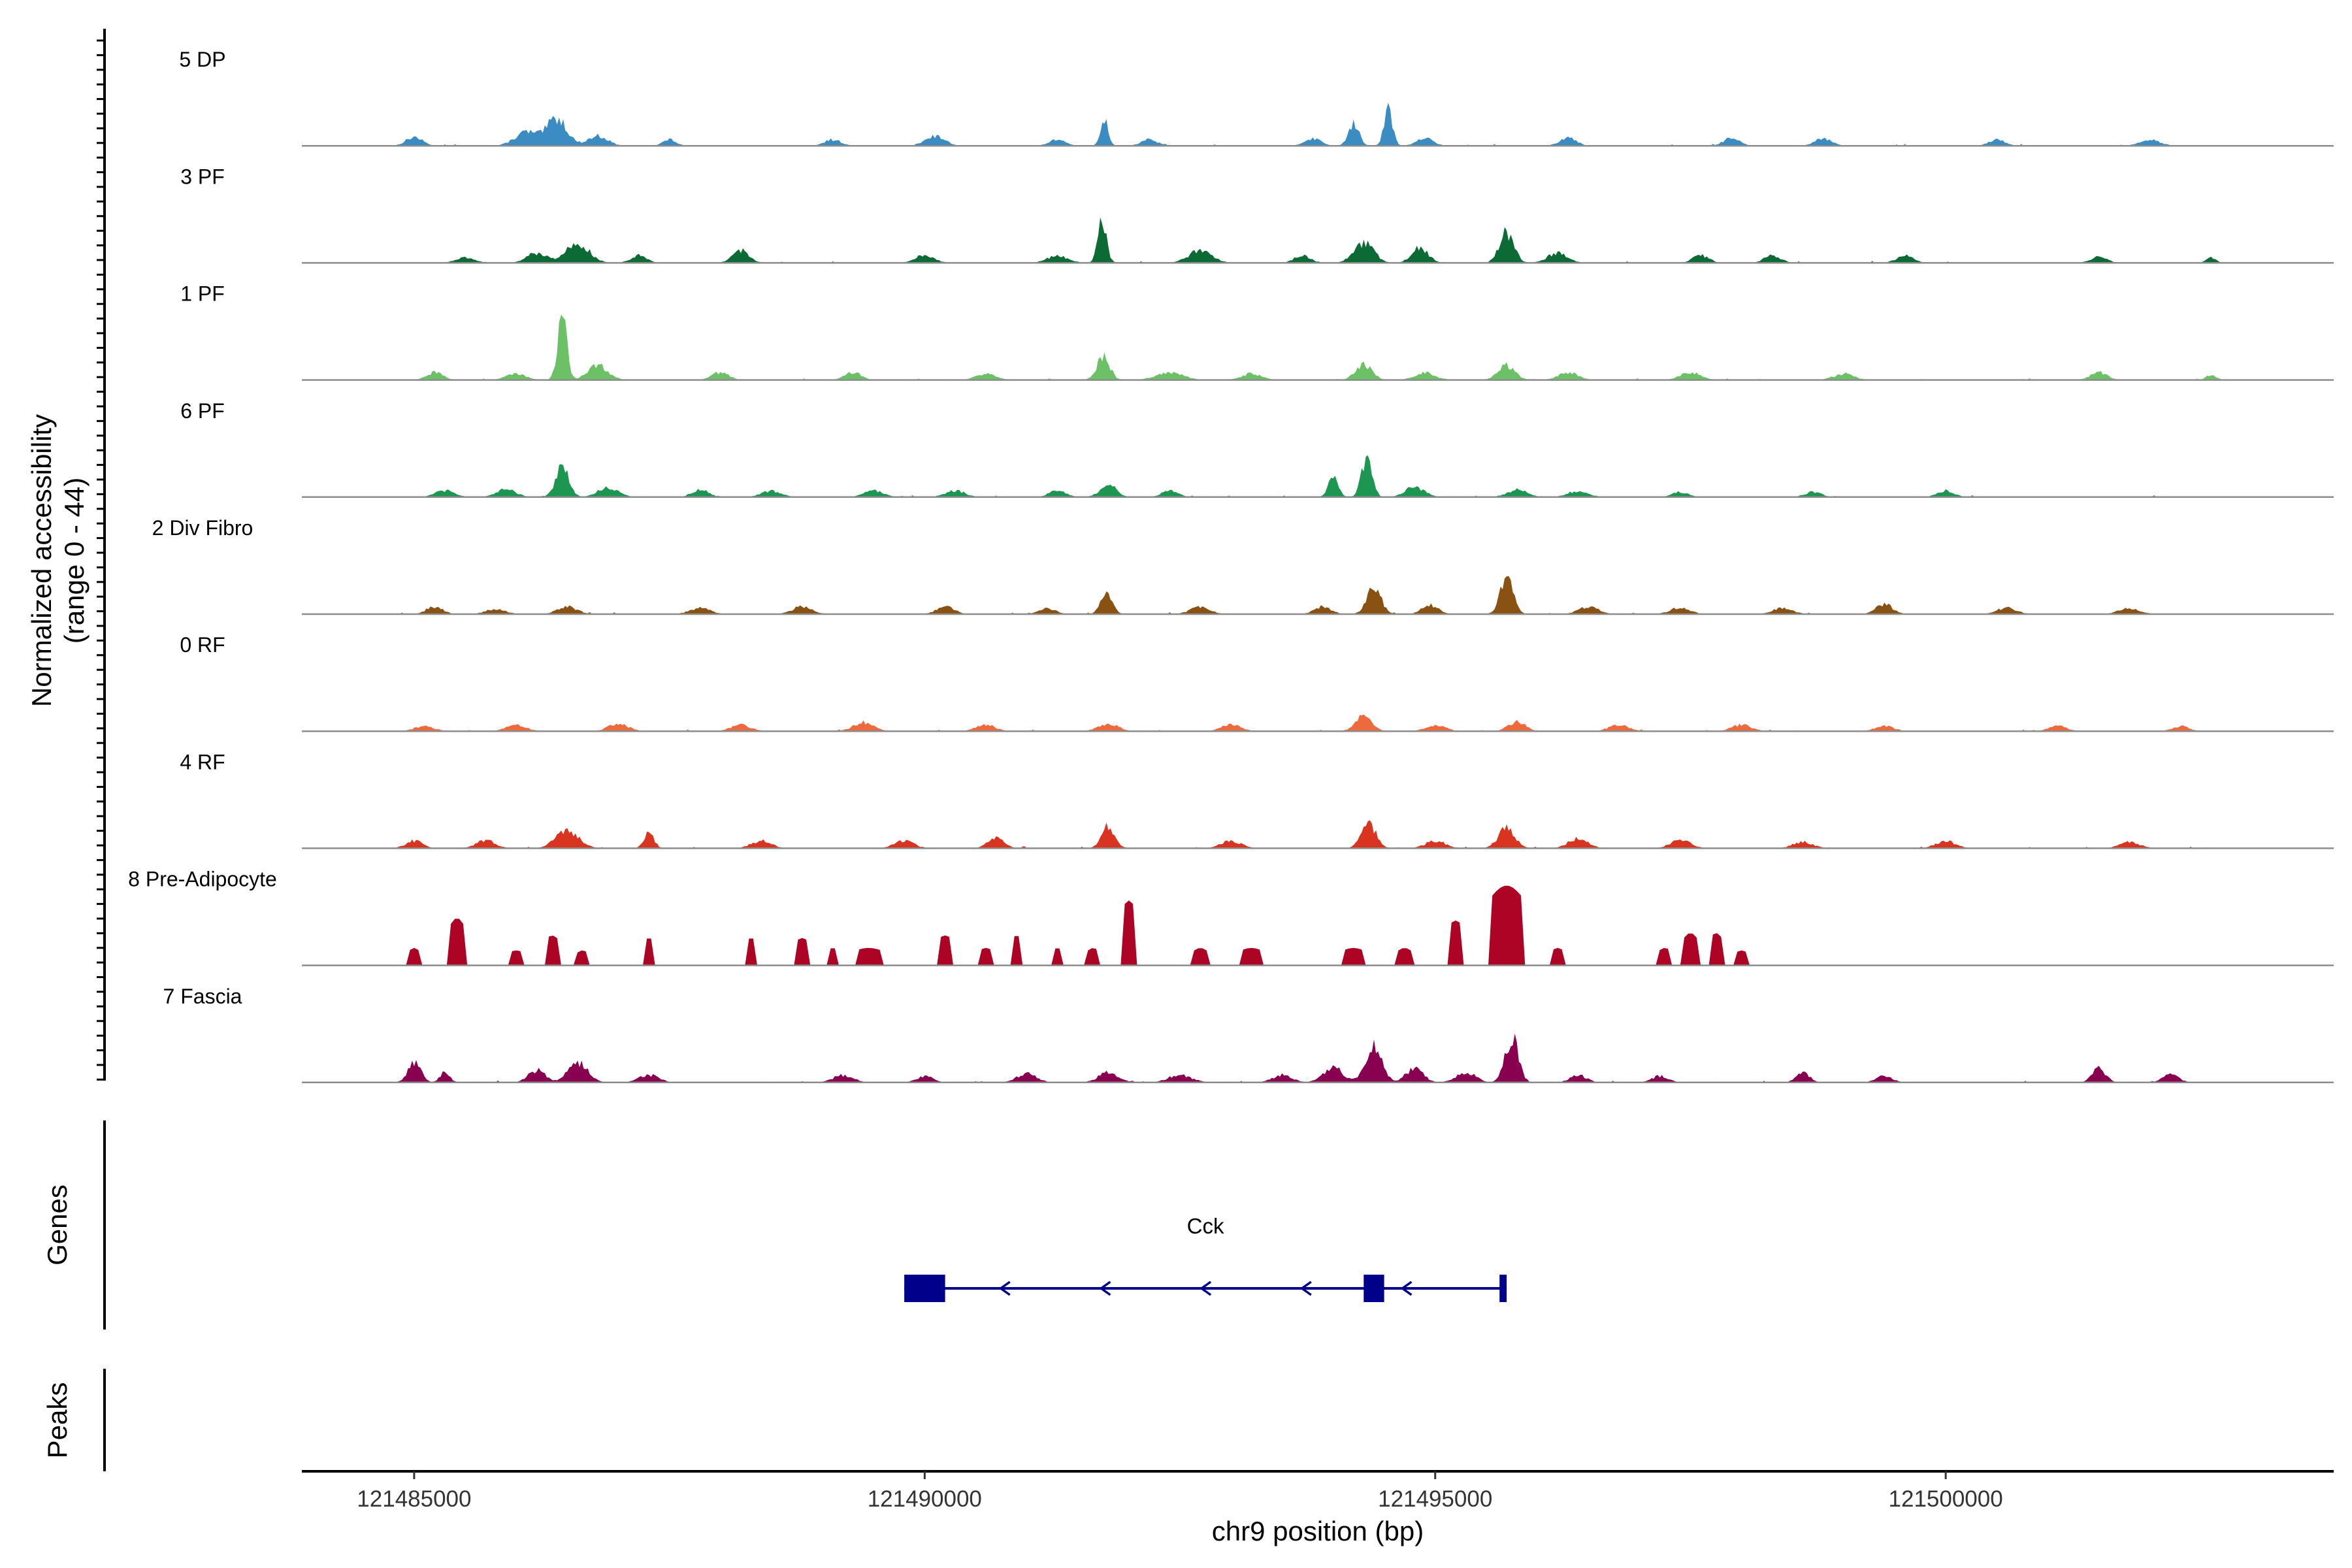  I want to click on track-label: 0 RF, so click(202, 645).